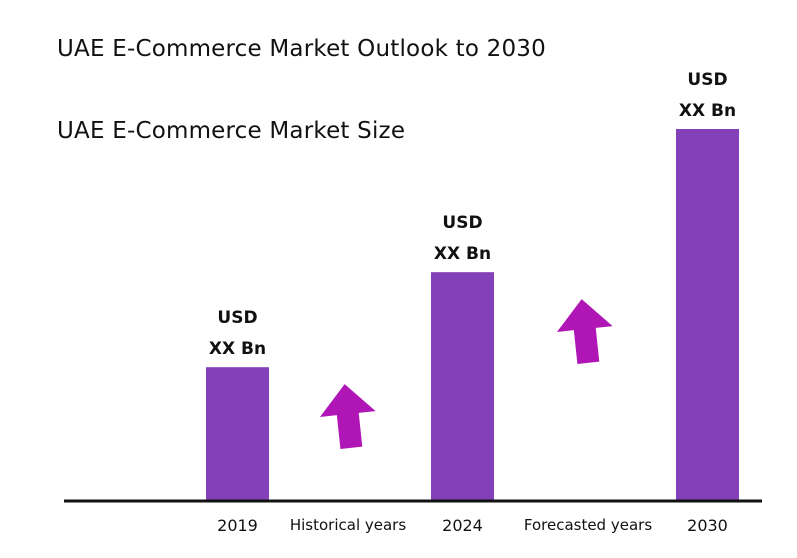 The height and width of the screenshot is (558, 797). I want to click on growth-arrows, so click(466, 374).